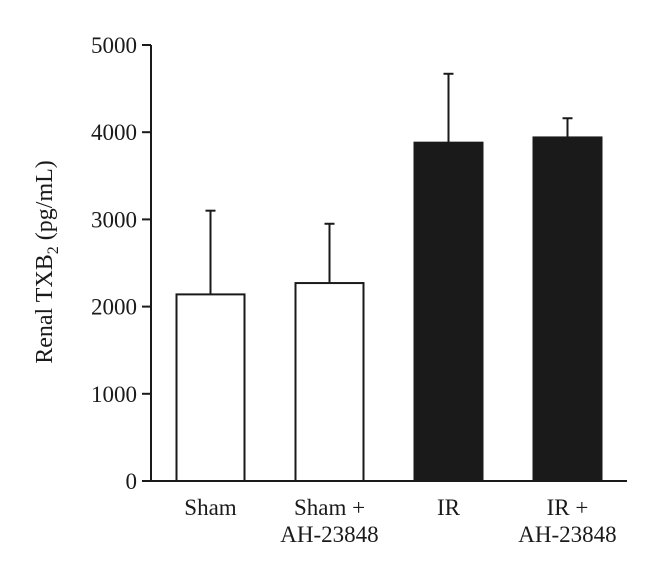 The height and width of the screenshot is (579, 660). I want to click on x-category-label-2: IR, so click(449, 507).